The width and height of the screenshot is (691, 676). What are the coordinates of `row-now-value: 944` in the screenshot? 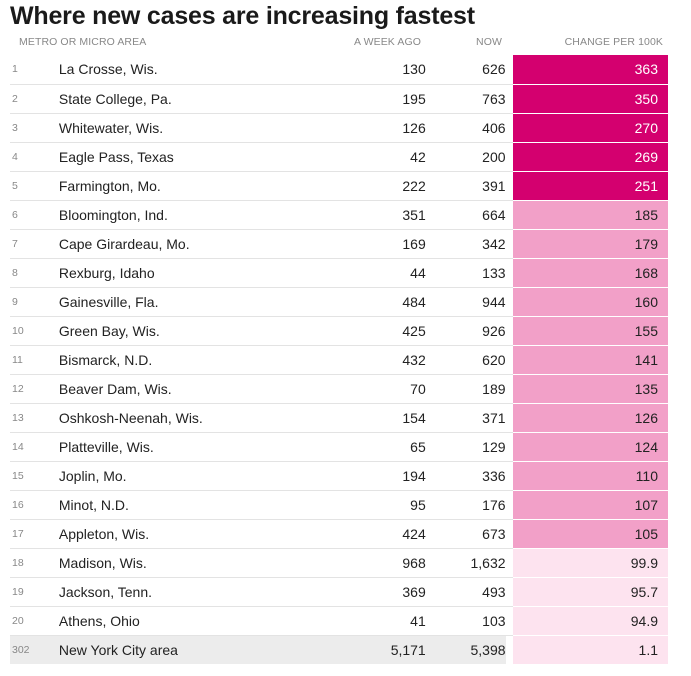 It's located at (465, 302).